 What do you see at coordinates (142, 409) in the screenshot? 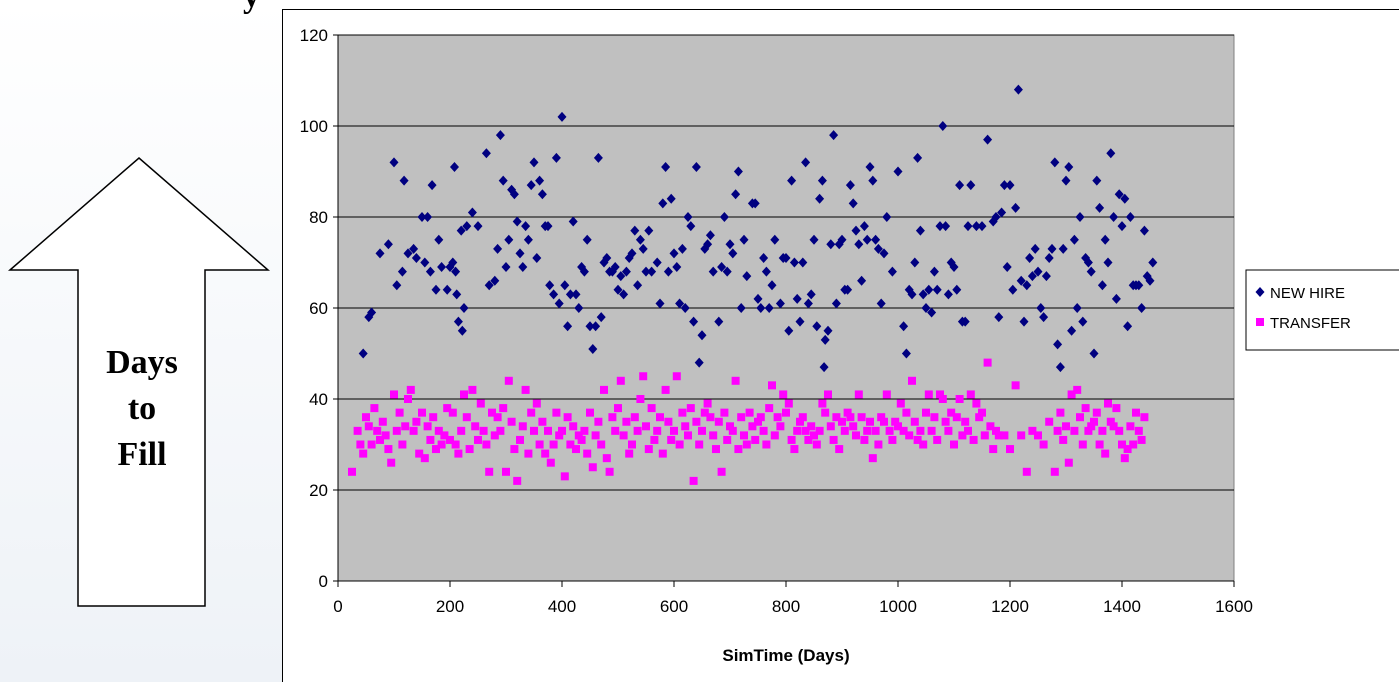
I see `arrow-label: Days to Fill` at bounding box center [142, 409].